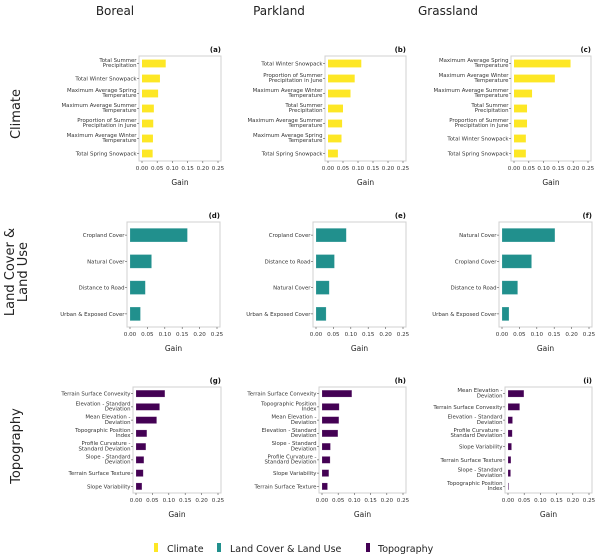 The width and height of the screenshot is (600, 560). Describe the element at coordinates (481, 448) in the screenshot. I see `ytick-label: Slope Variability` at that location.